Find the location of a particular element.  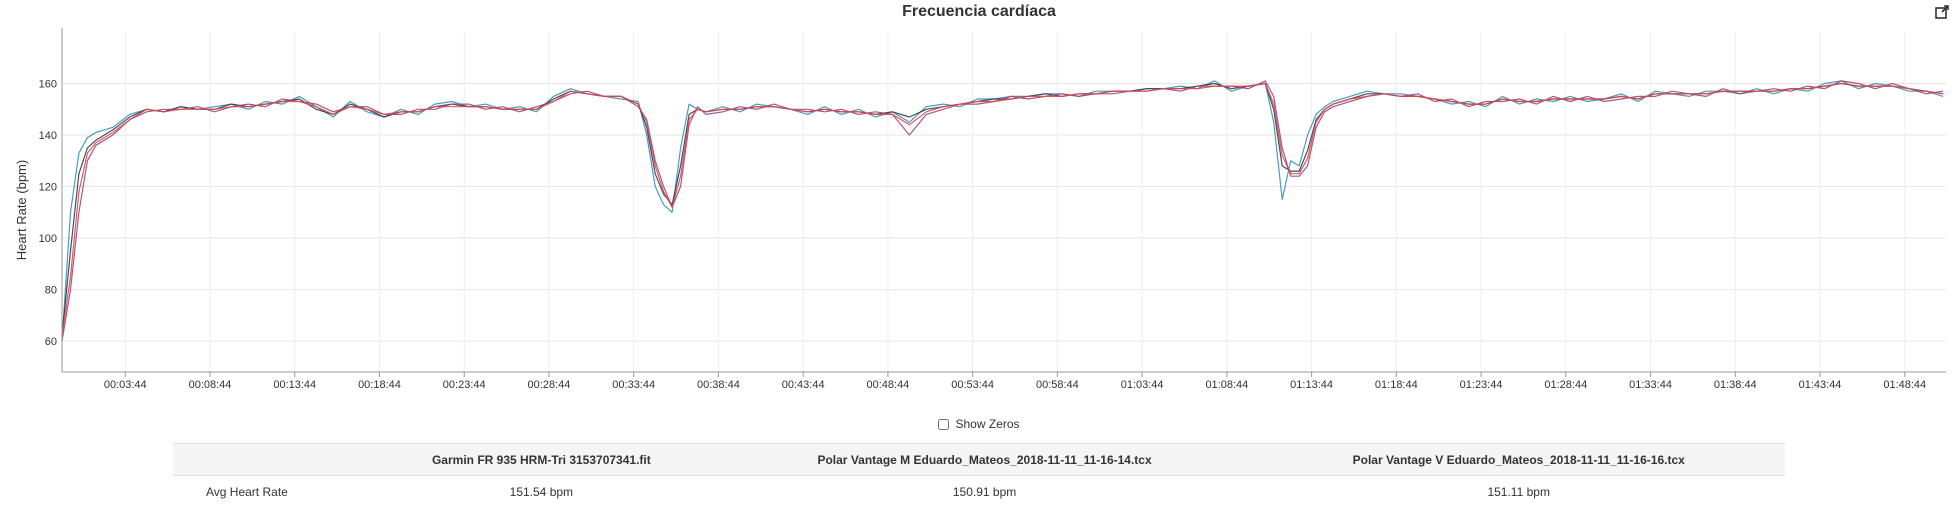

x-tick-label: 01:03:44 is located at coordinates (1142, 385).